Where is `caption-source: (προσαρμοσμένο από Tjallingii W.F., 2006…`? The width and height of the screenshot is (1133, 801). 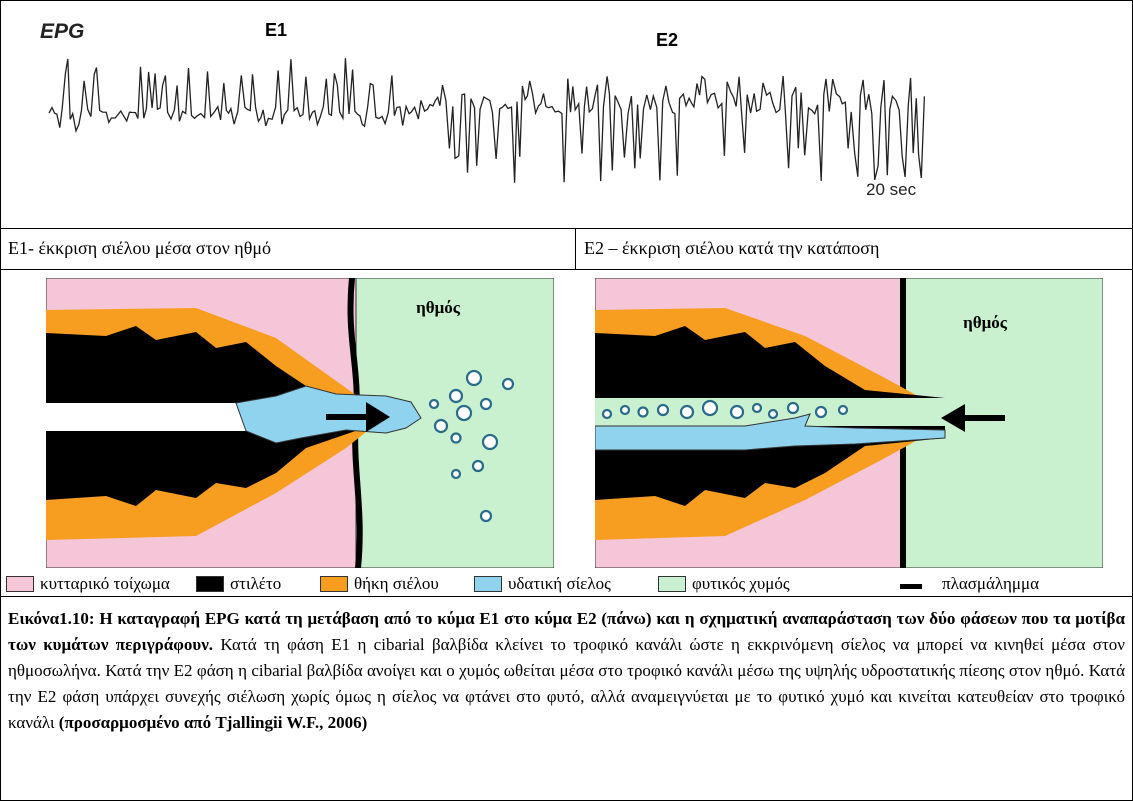
caption-source: (προσαρμοσμένο από Tjallingii W.F., 2006… is located at coordinates (213, 722).